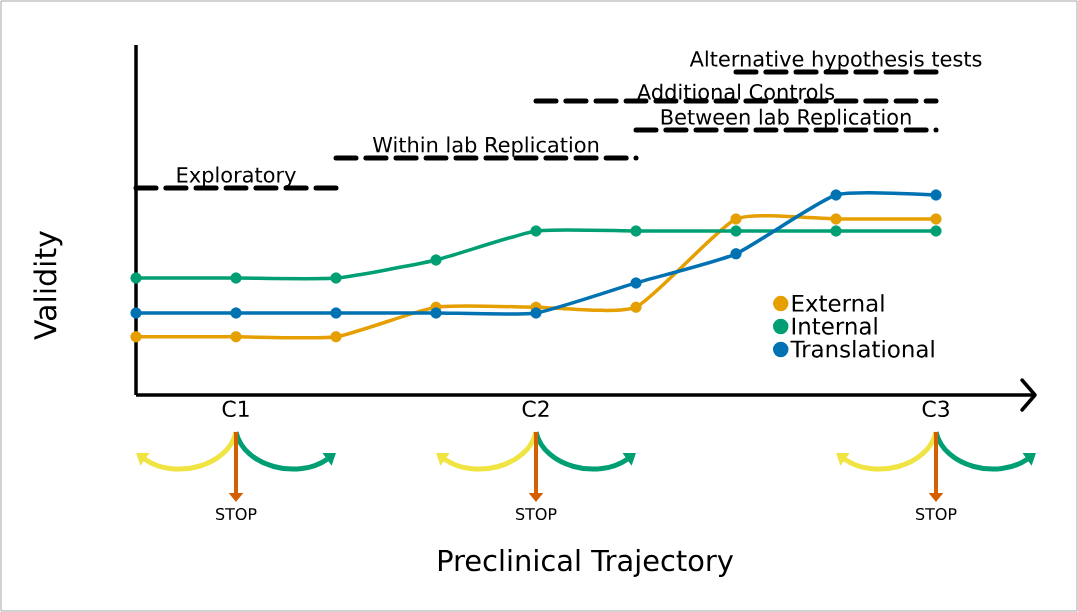 Image resolution: width=1078 pixels, height=612 pixels. Describe the element at coordinates (585, 563) in the screenshot. I see `x-axis-title: Preclinical Trajectory` at that location.